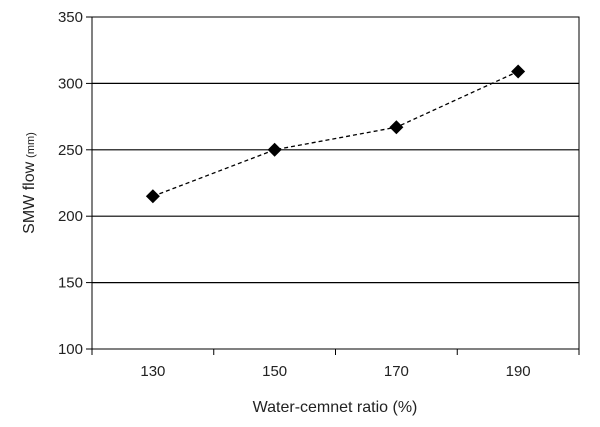 Image resolution: width=600 pixels, height=427 pixels. I want to click on x-tick-label-130: 130, so click(152, 371).